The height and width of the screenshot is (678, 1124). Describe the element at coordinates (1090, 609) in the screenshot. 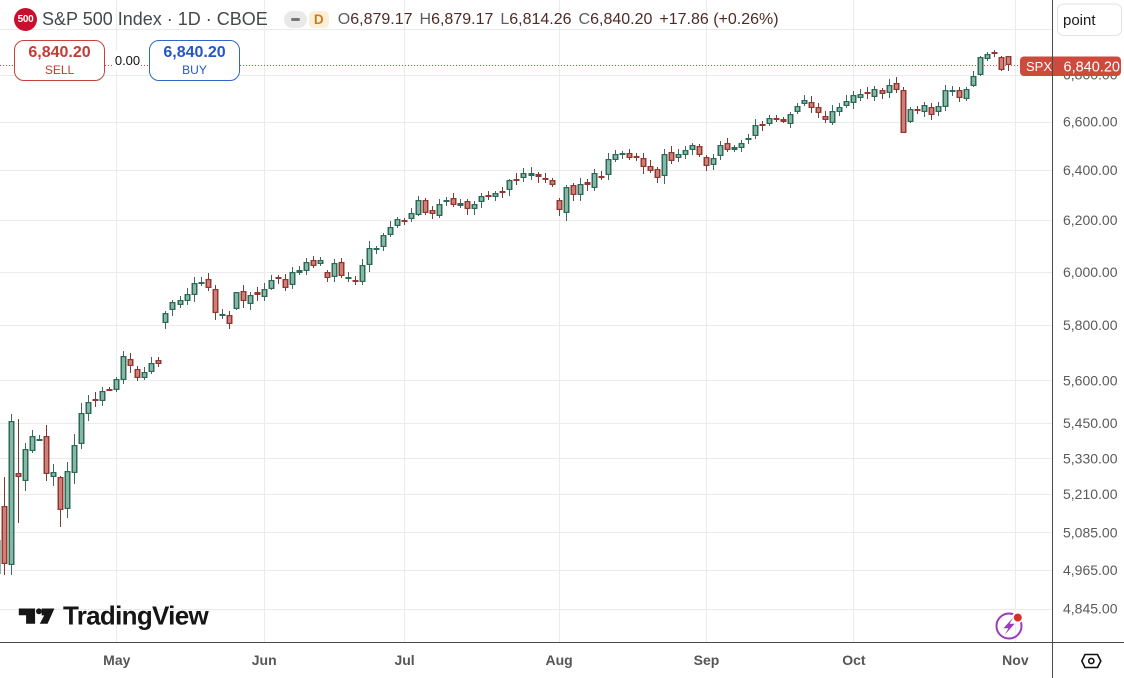

I see `svg-text: 4,845.00` at that location.